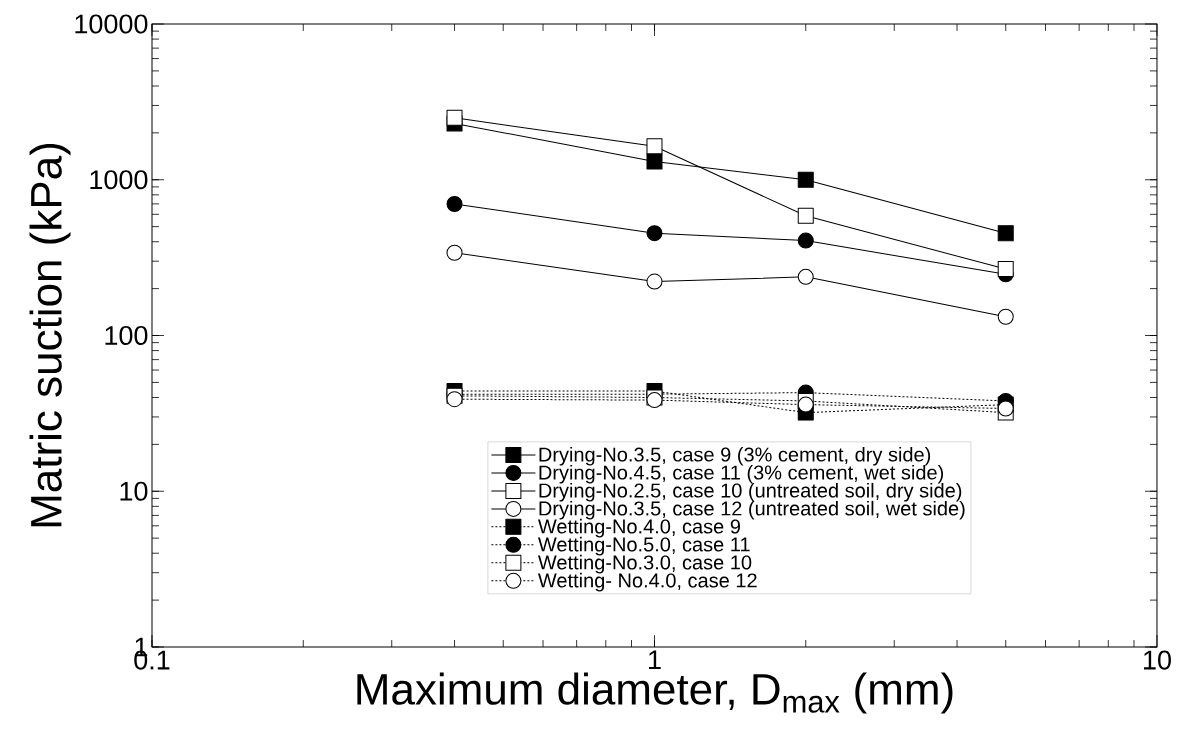 The image size is (1180, 740). I want to click on legend-label: Wetting-No.4.0, case 9, so click(638, 528).